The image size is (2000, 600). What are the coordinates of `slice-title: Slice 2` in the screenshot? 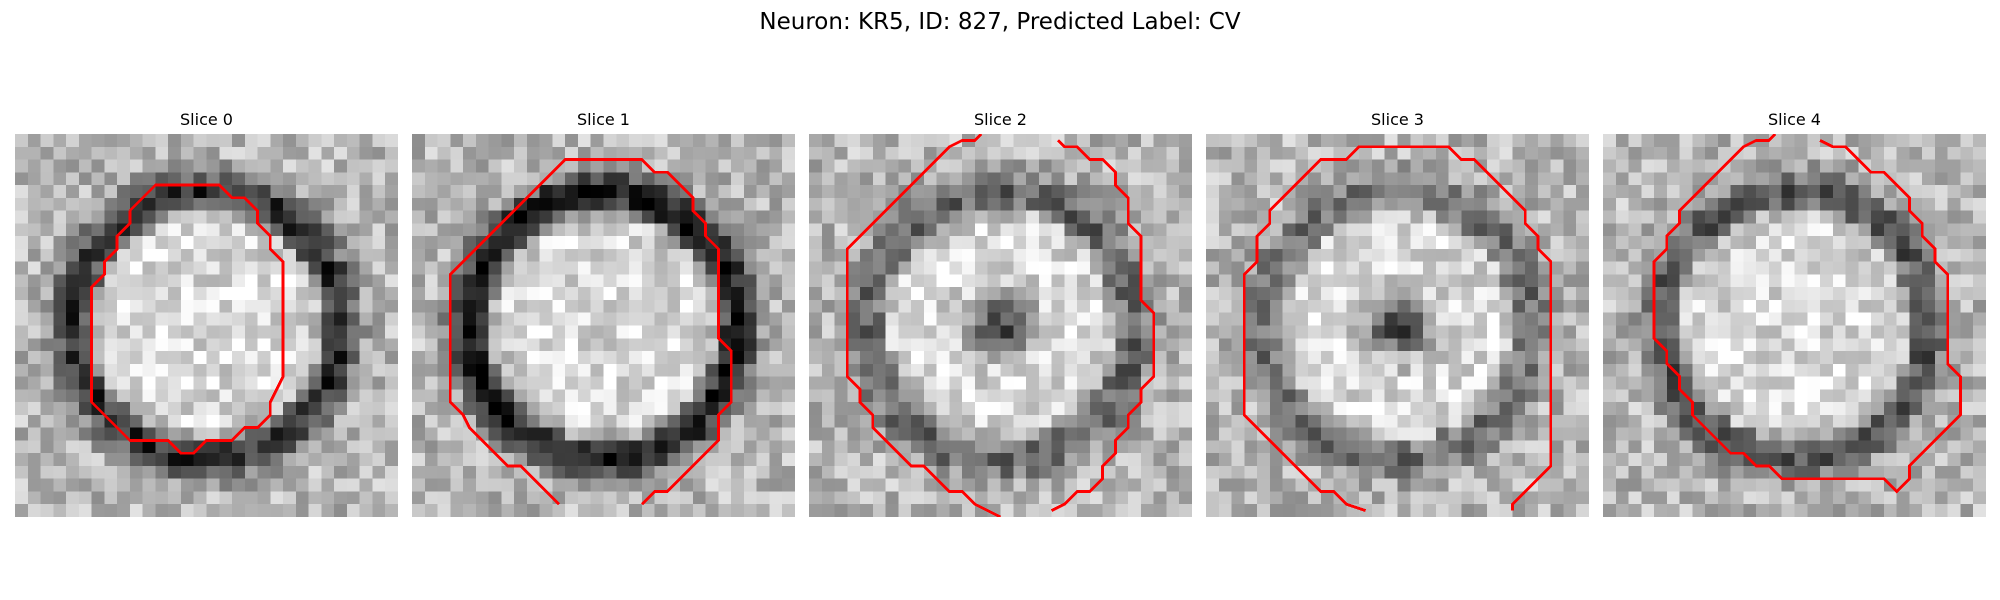 It's located at (1000, 119).